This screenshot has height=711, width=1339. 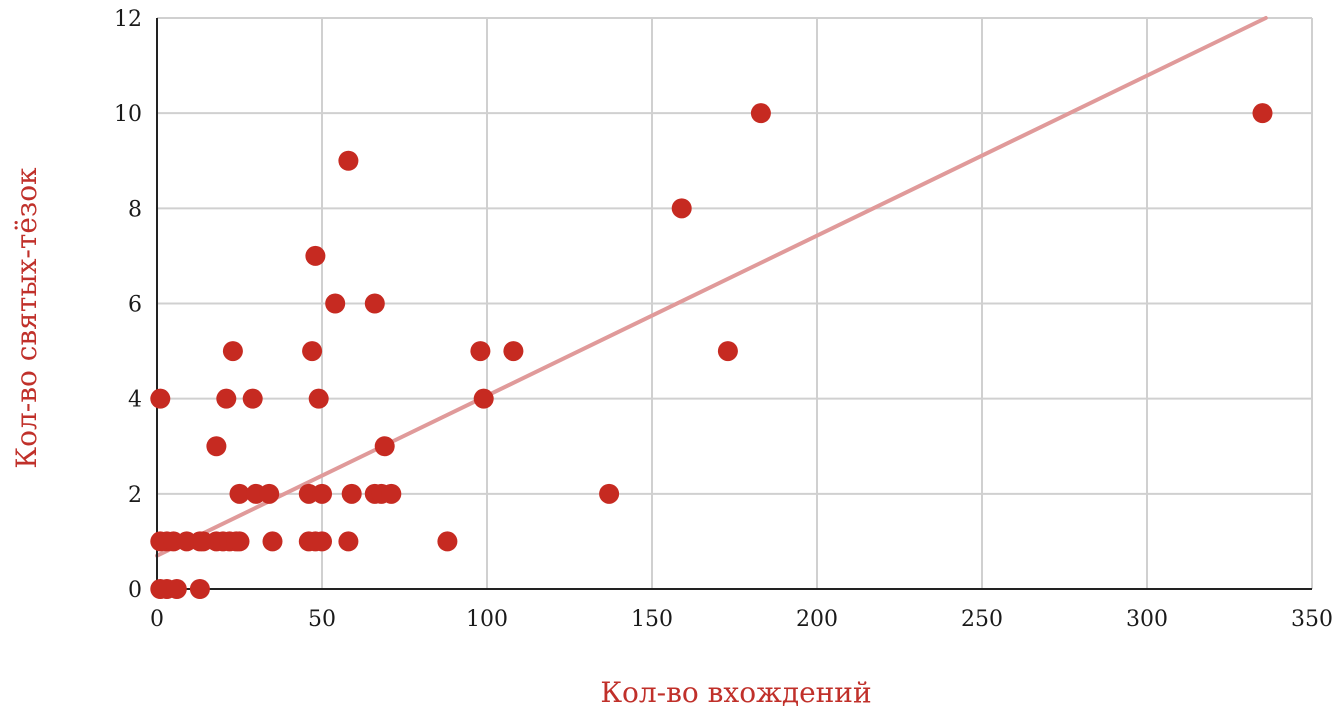 I want to click on x-axis-title: Кол-во вхождений, so click(x=735, y=692).